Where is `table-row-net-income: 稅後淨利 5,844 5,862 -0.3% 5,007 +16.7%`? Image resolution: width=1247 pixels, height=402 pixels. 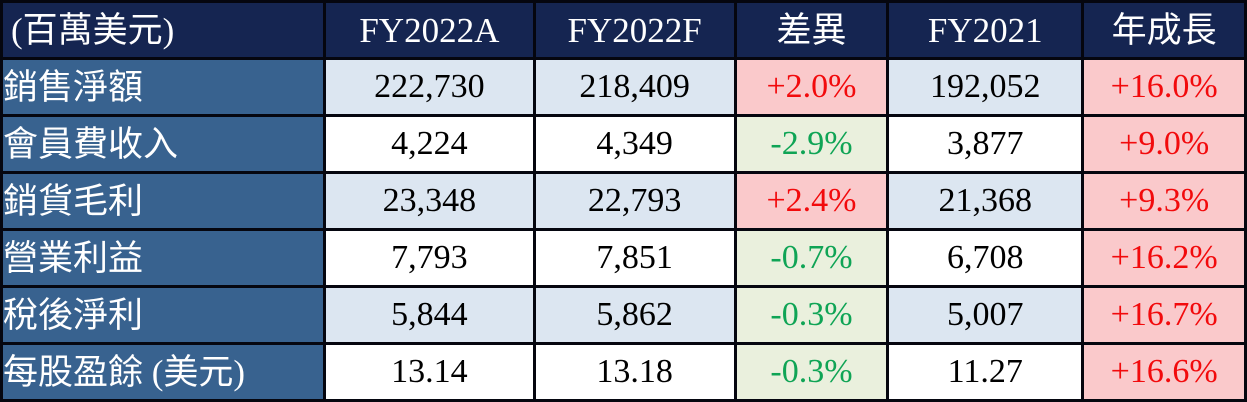 table-row-net-income: 稅後淨利 5,844 5,862 -0.3% 5,007 +16.7% is located at coordinates (623, 315).